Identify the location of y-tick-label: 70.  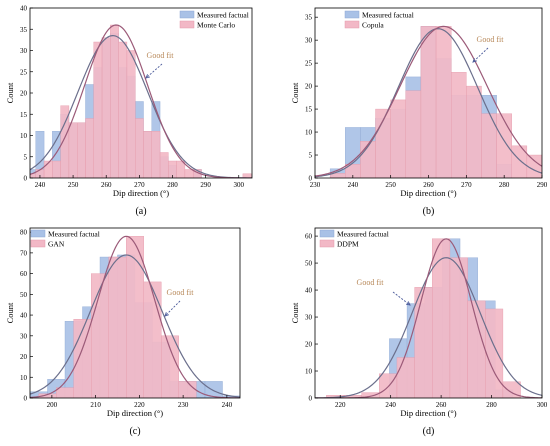
(24, 253).